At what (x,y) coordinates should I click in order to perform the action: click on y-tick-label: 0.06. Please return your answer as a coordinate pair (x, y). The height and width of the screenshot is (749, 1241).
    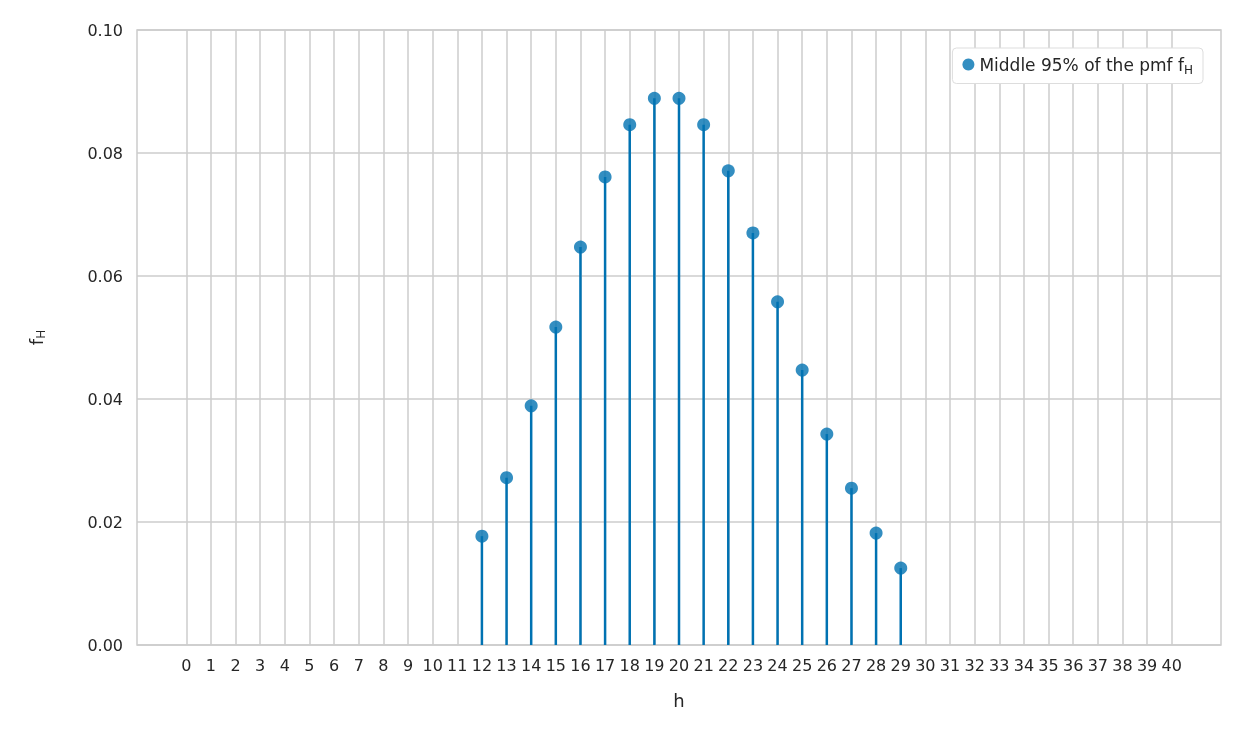
    Looking at the image, I should click on (105, 276).